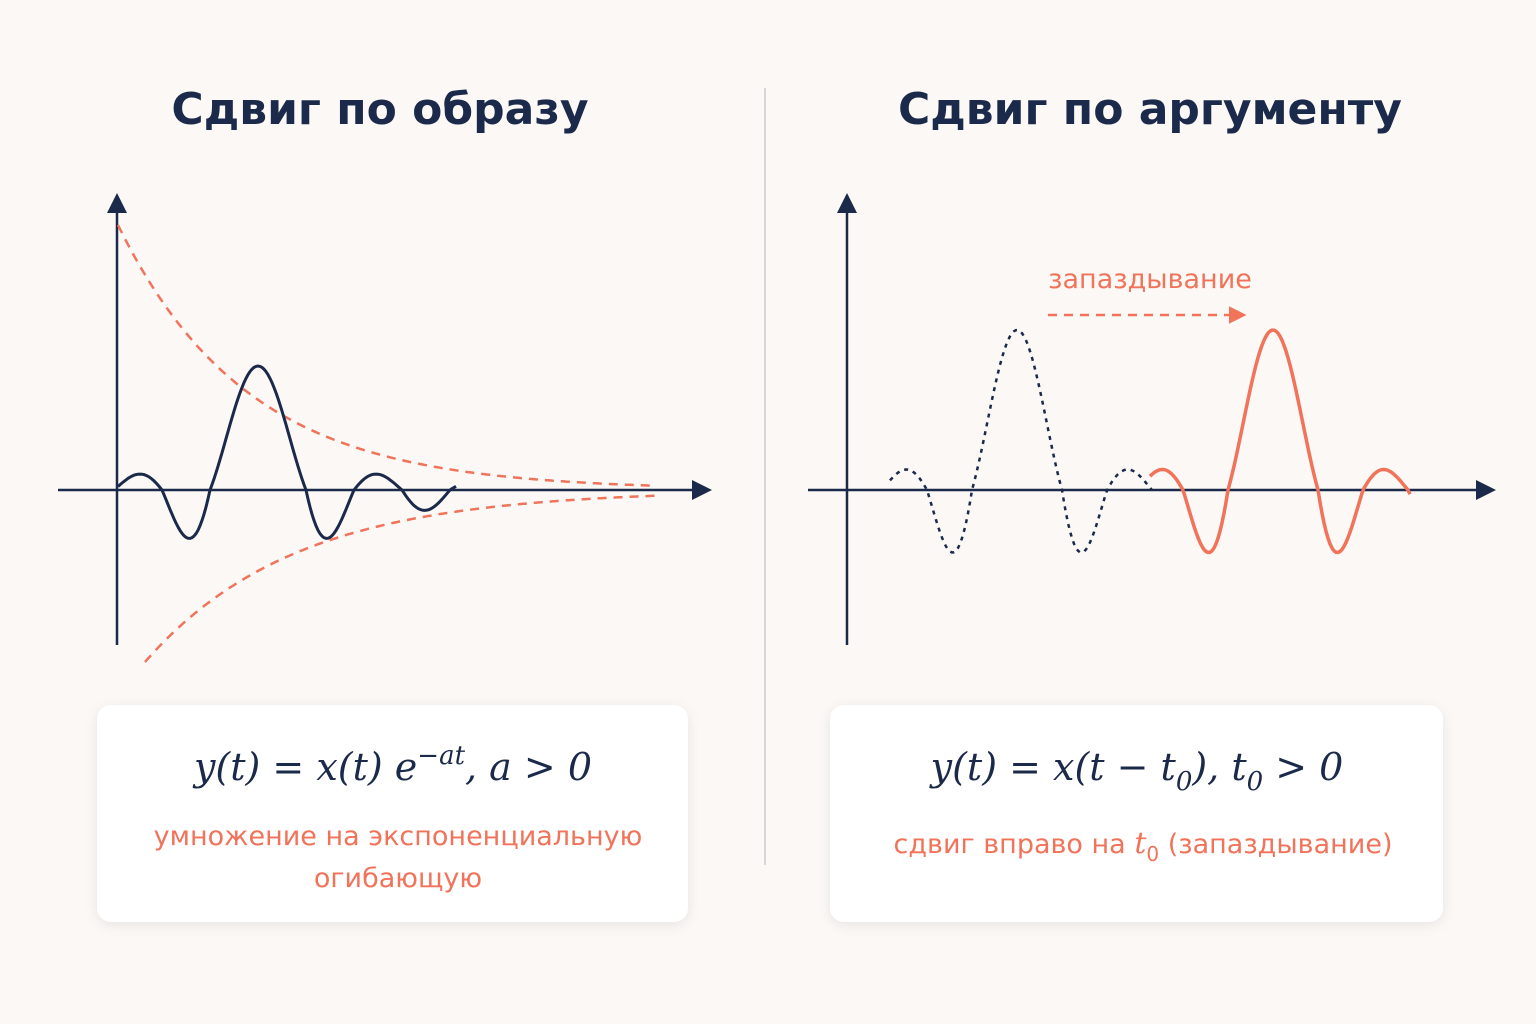  What do you see at coordinates (1152, 854) in the screenshot?
I see `caption-sub: 0` at bounding box center [1152, 854].